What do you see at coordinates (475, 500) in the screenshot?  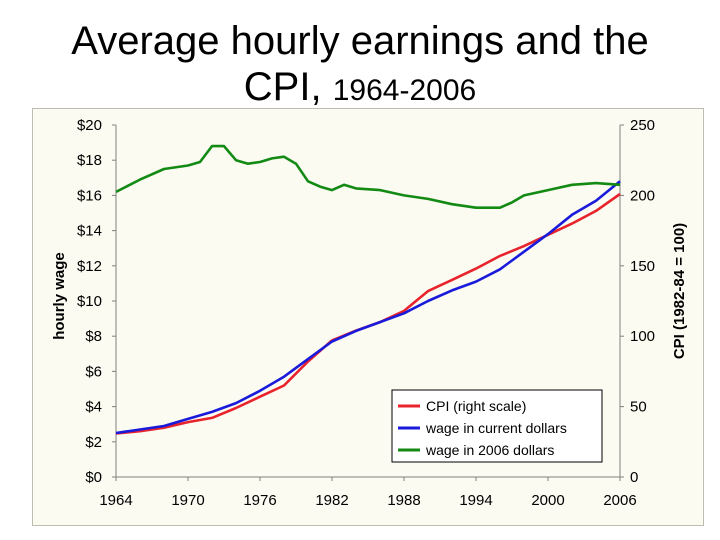 I see `x-tick-label: 1994` at bounding box center [475, 500].